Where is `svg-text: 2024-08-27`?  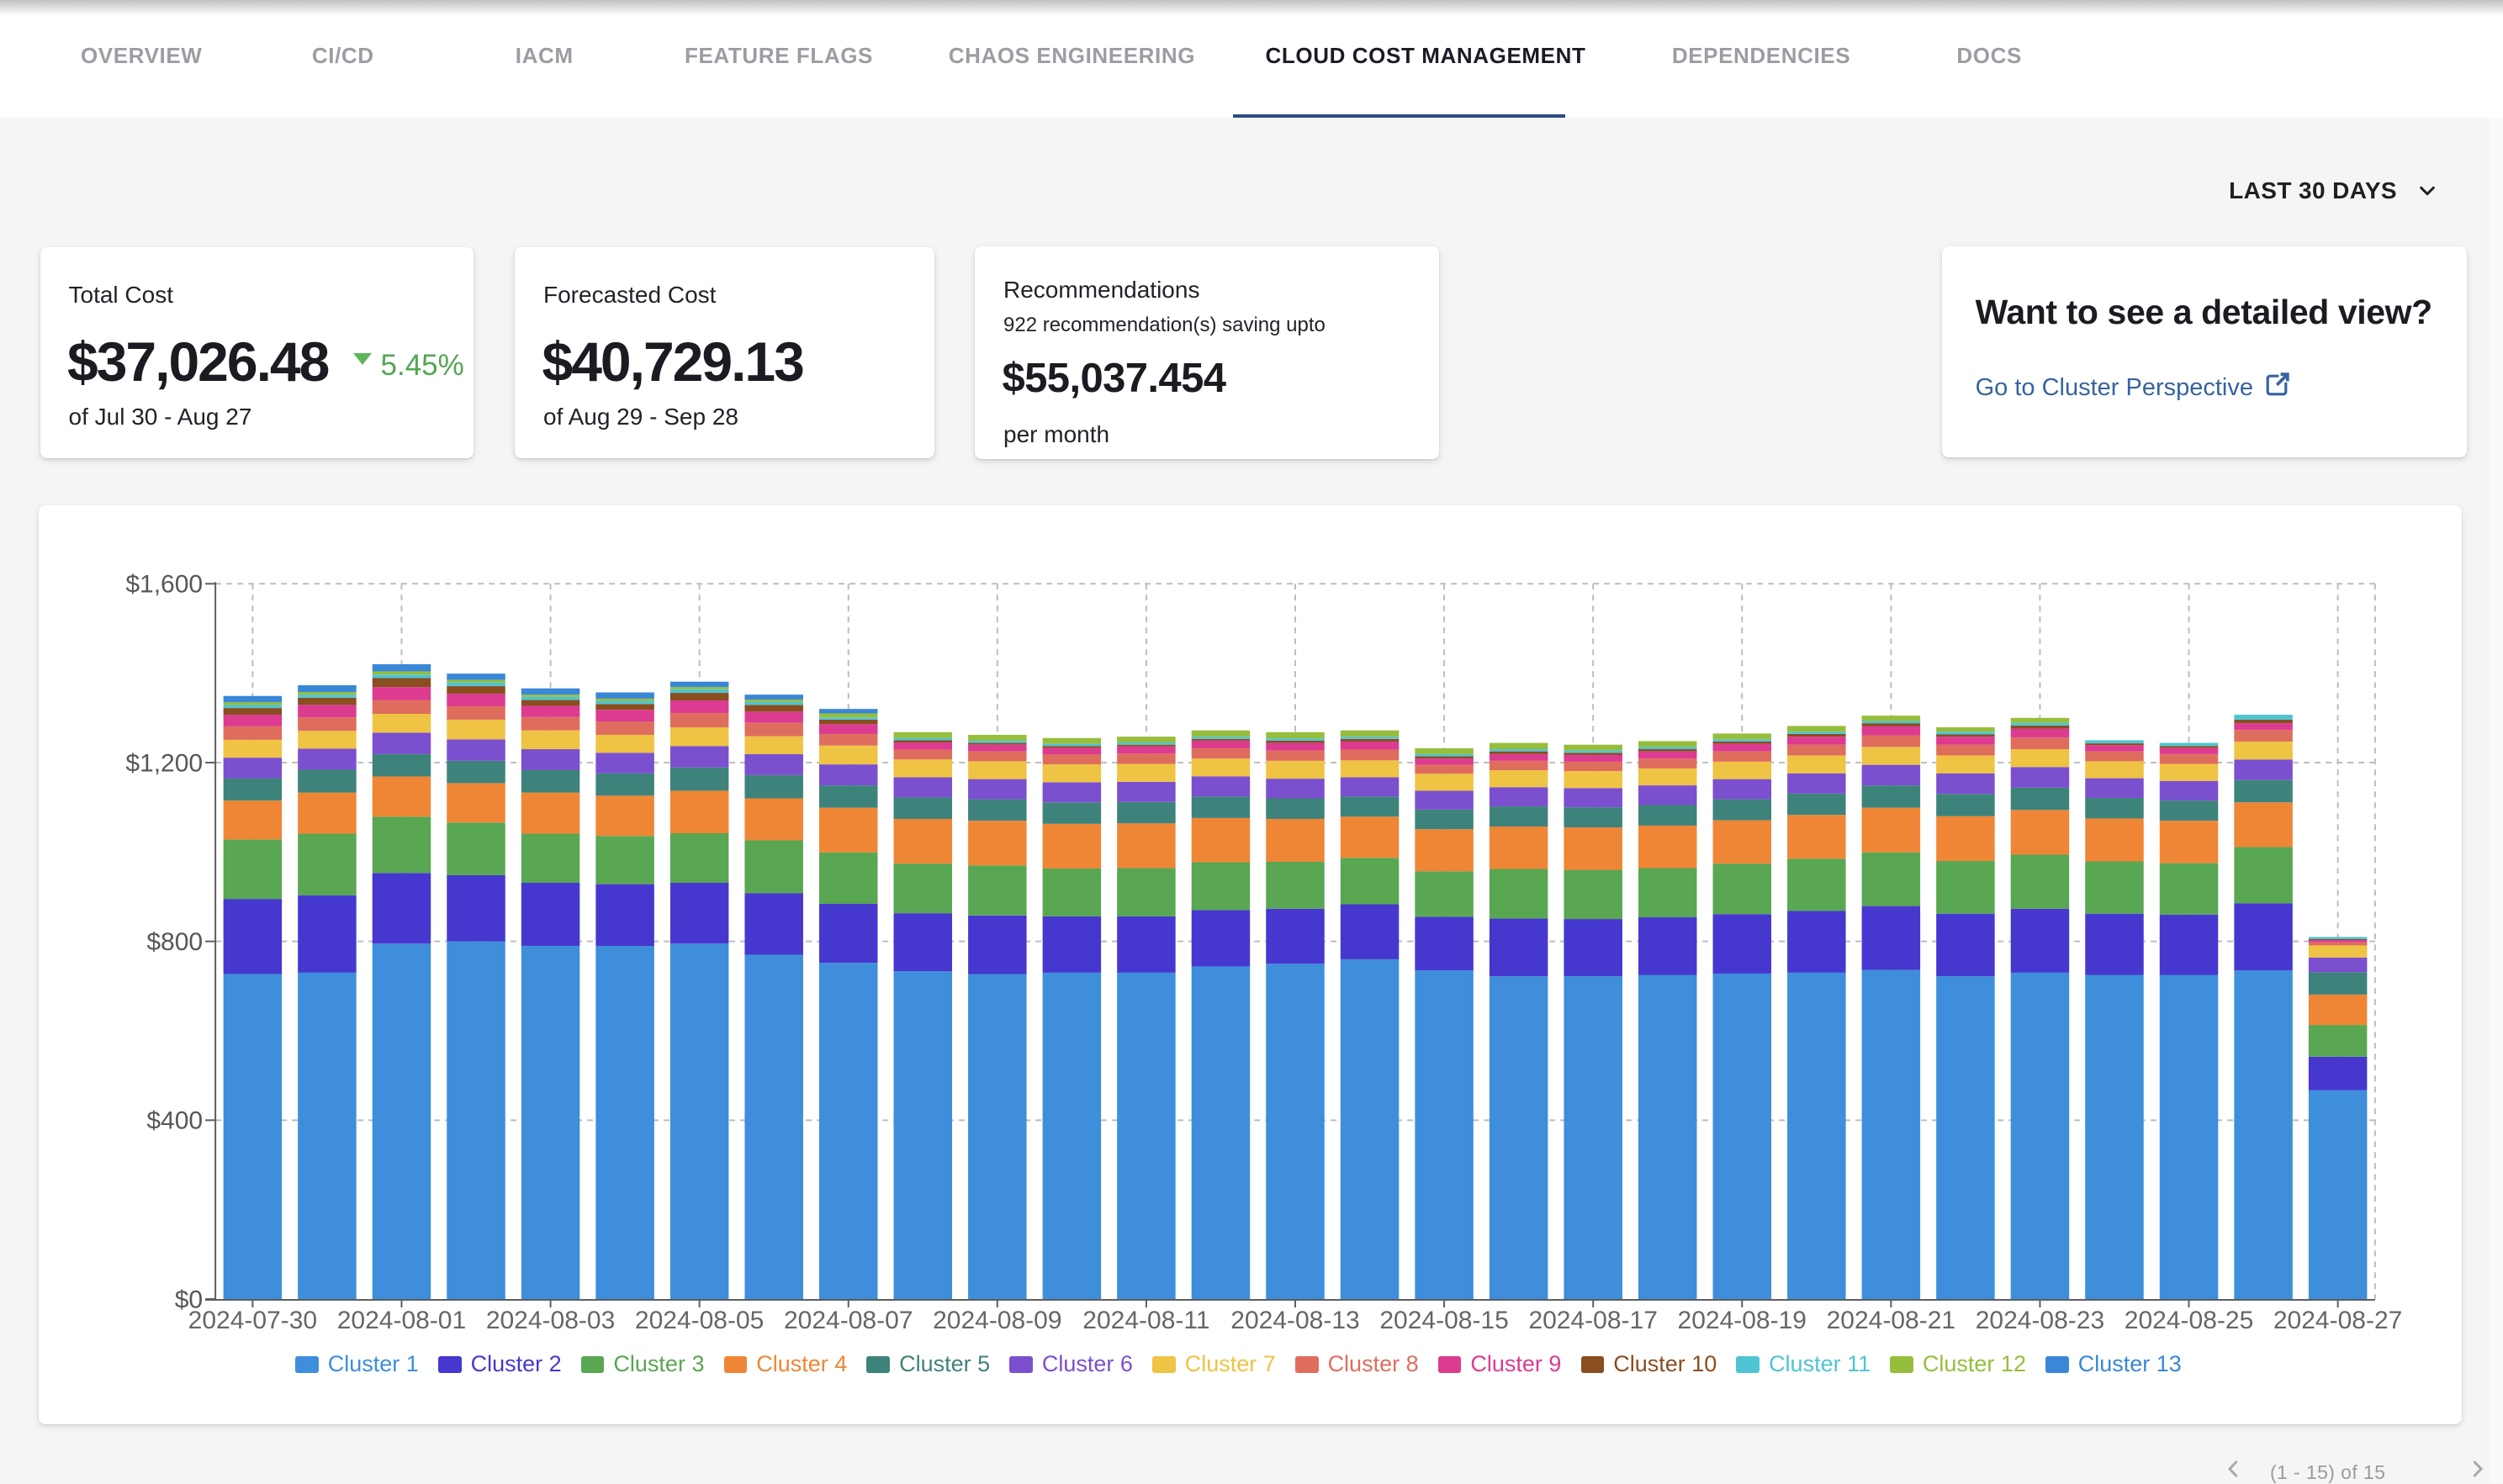
svg-text: 2024-08-27 is located at coordinates (2337, 1320).